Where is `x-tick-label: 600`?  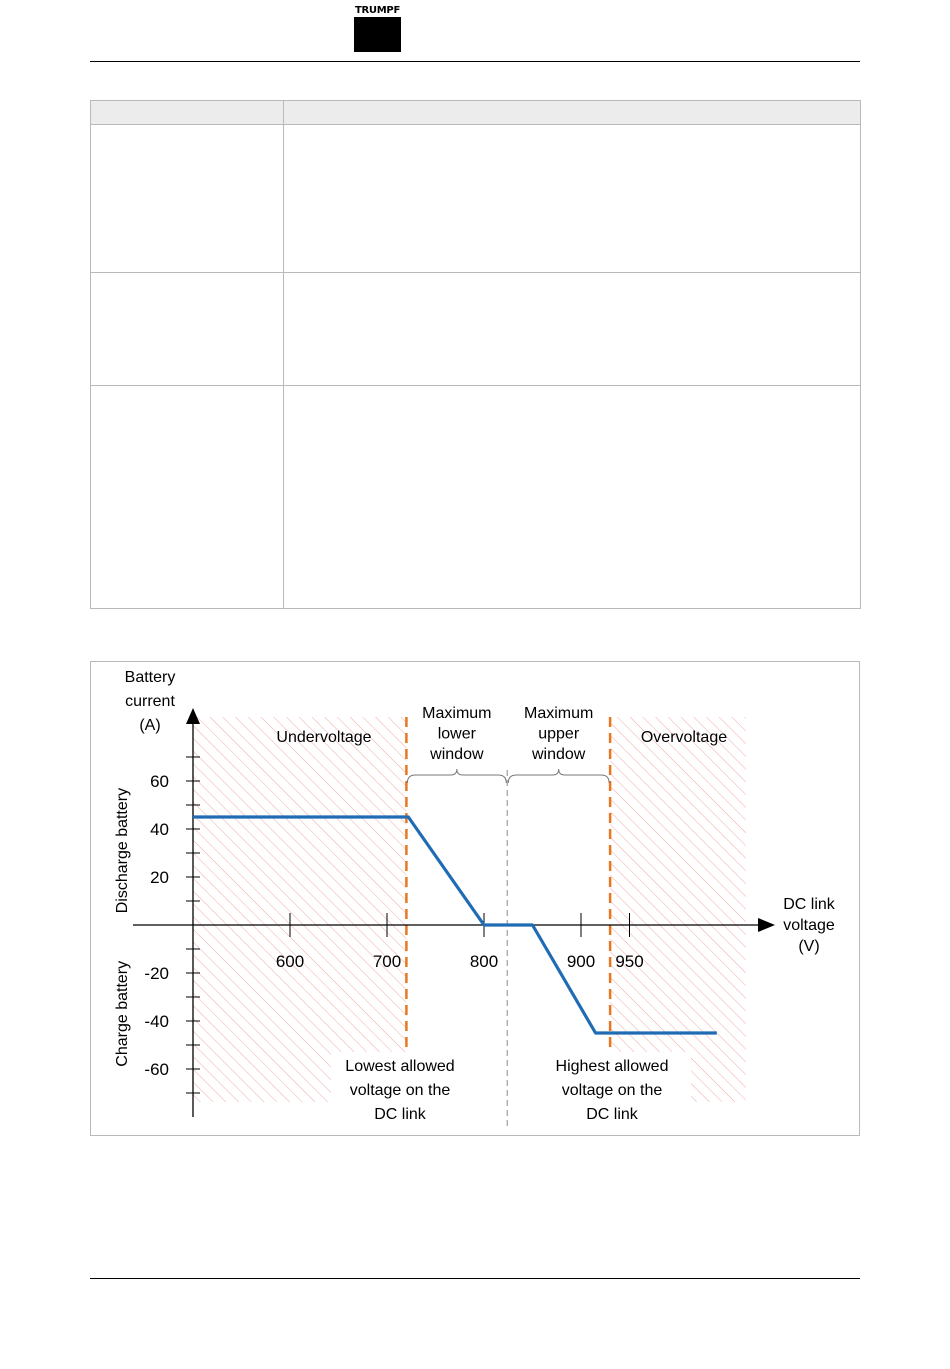
x-tick-label: 600 is located at coordinates (290, 961).